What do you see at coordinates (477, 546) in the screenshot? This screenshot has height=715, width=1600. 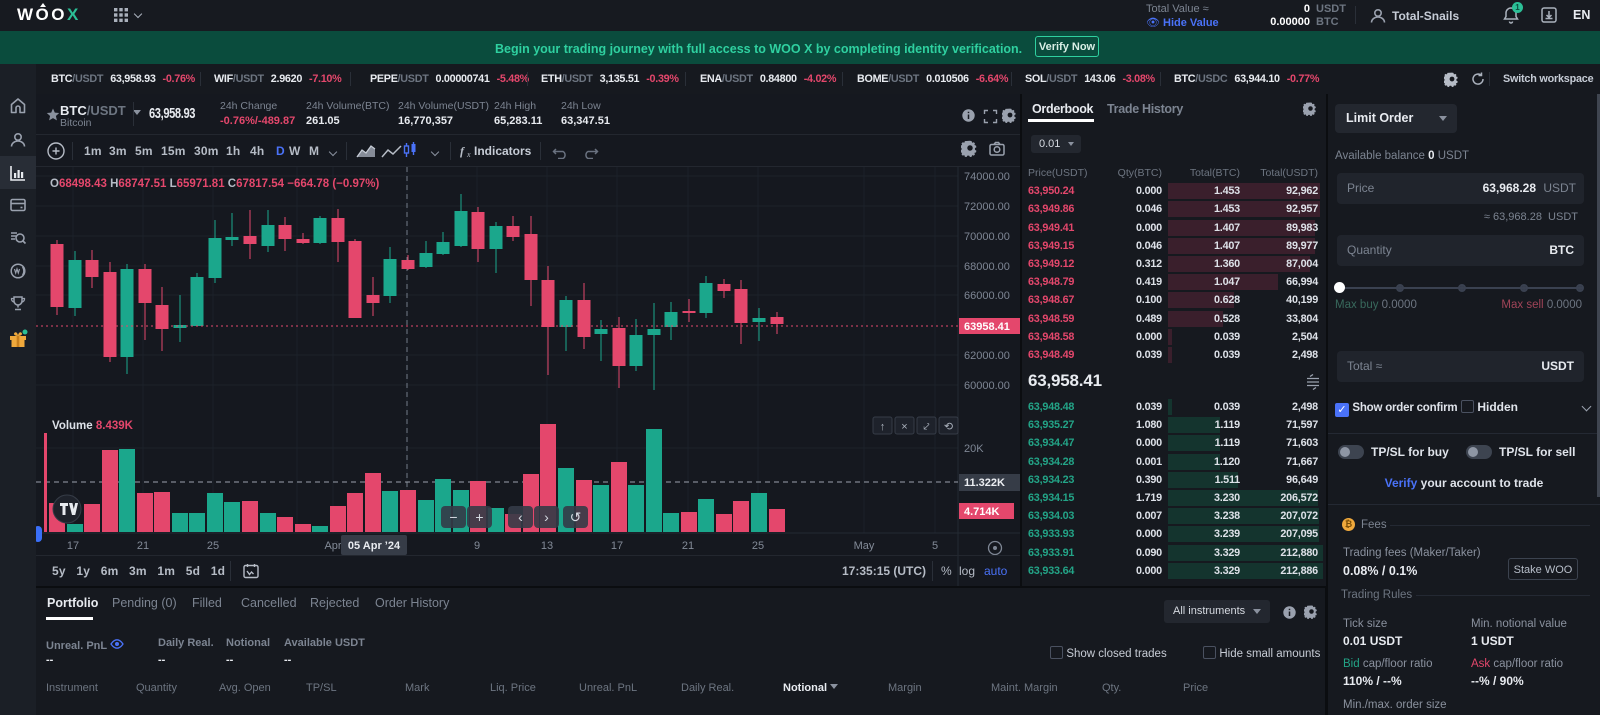 I see `svg-text: 9` at bounding box center [477, 546].